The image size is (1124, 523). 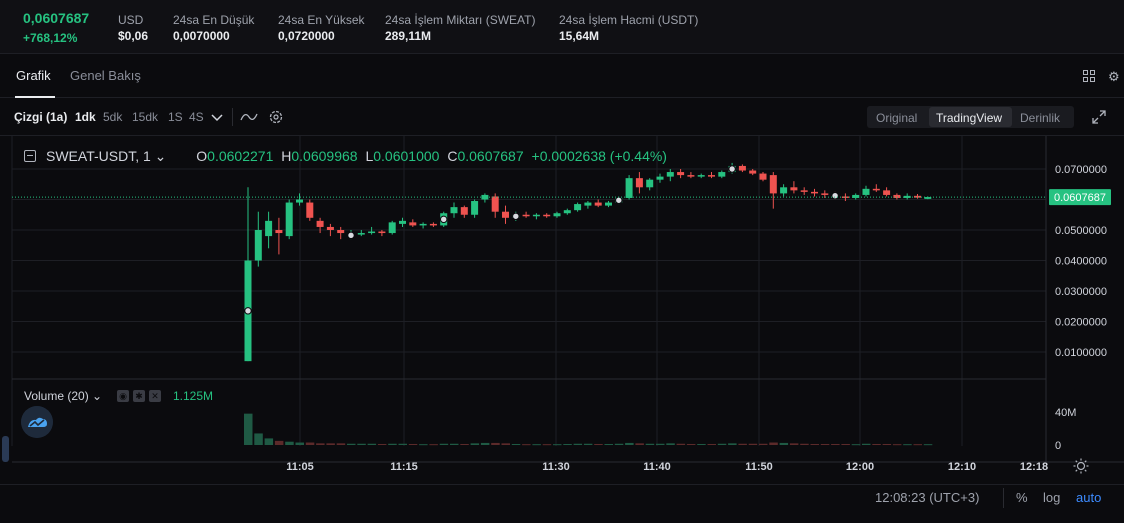 I want to click on time-tick-label: 11:15, so click(x=404, y=467).